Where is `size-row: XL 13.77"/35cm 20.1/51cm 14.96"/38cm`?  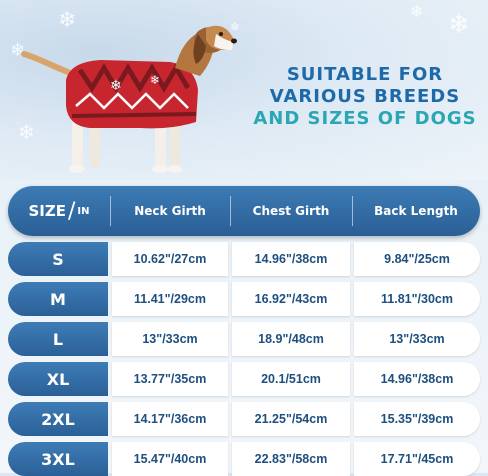 size-row: XL 13.77"/35cm 20.1/51cm 14.96"/38cm is located at coordinates (244, 379).